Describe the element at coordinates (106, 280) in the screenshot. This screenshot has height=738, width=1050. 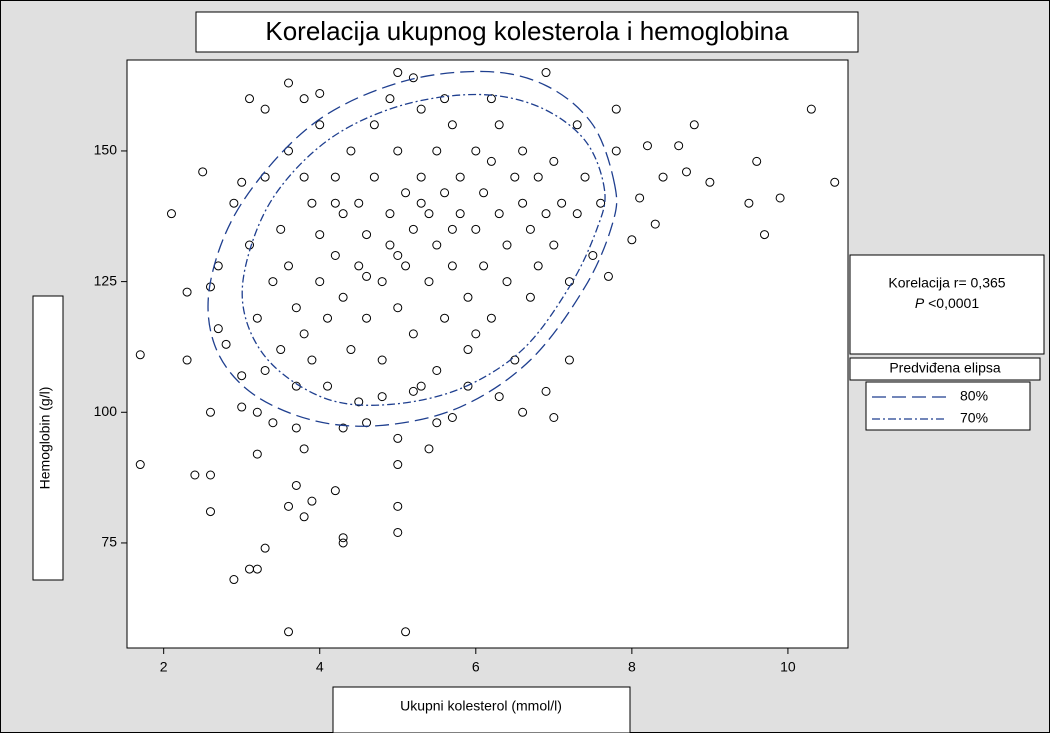
I see `y-tick-label: 125` at that location.